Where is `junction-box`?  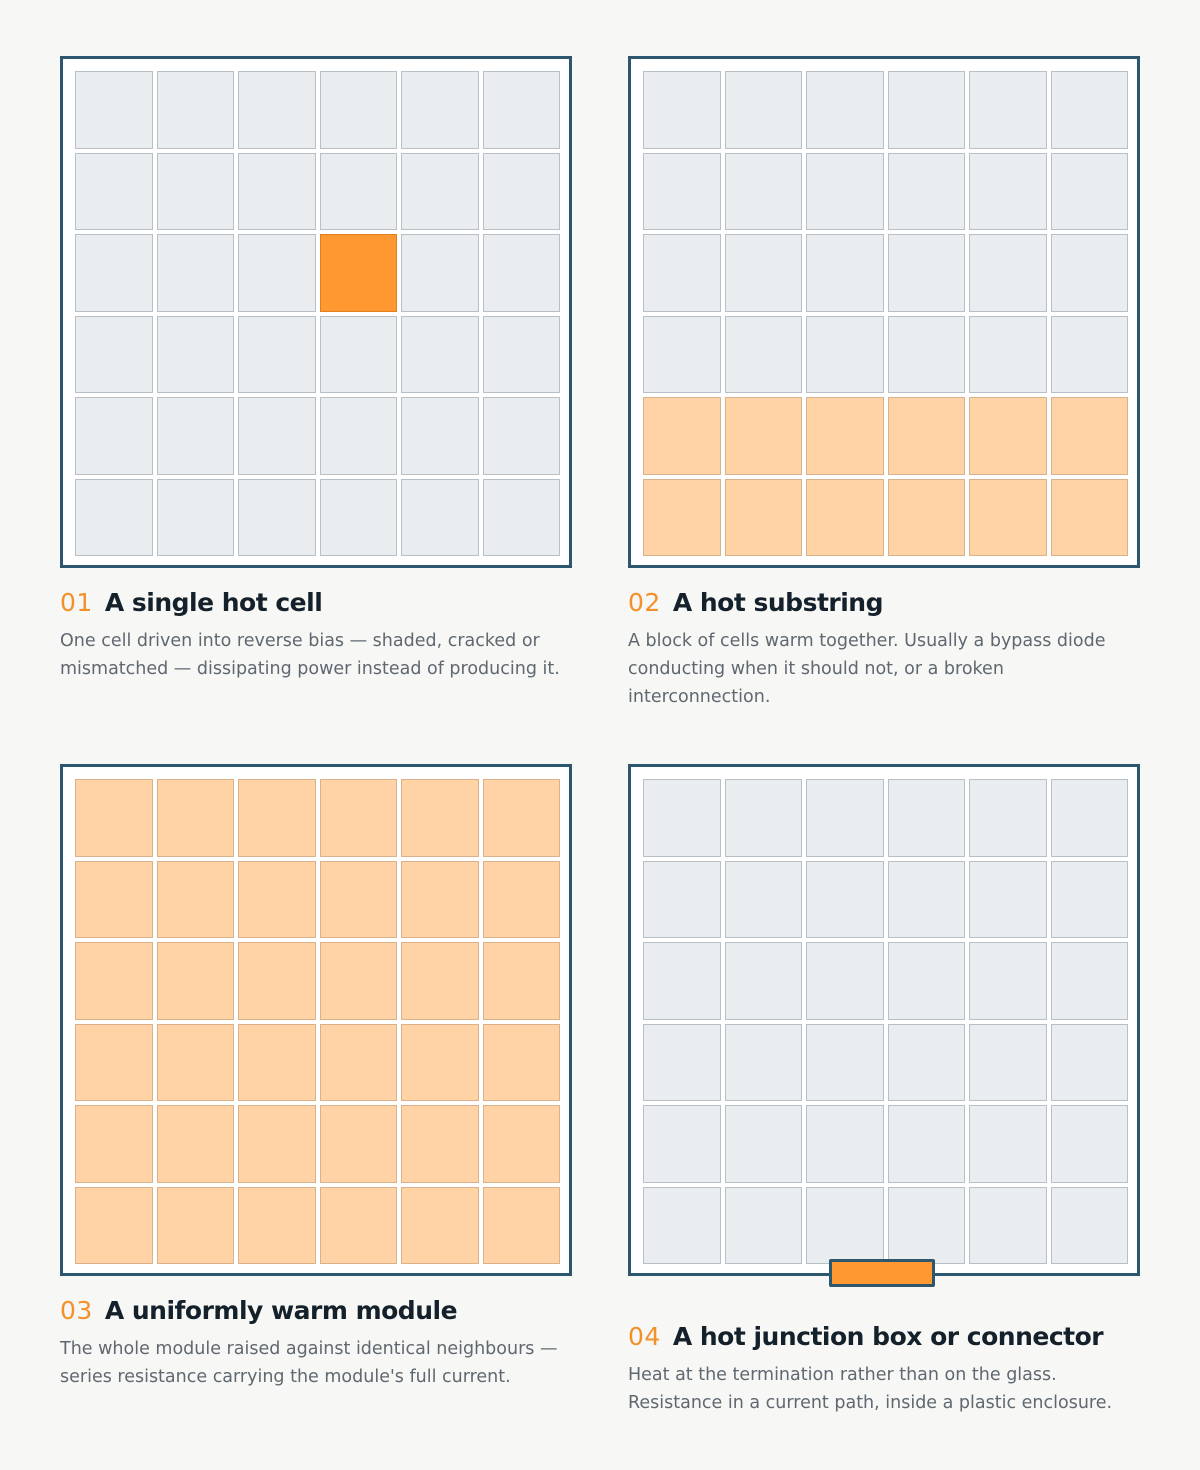
junction-box is located at coordinates (882, 1273).